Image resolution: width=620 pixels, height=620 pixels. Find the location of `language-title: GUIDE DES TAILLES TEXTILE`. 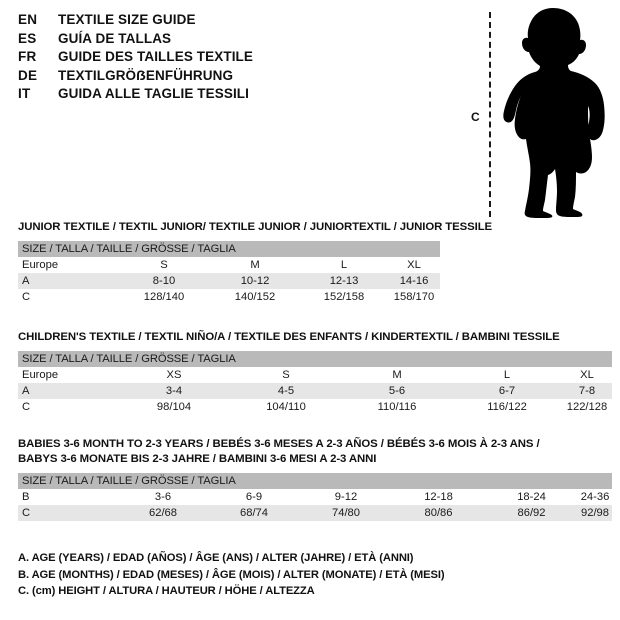

language-title: GUIDE DES TAILLES TEXTILE is located at coordinates (156, 56).